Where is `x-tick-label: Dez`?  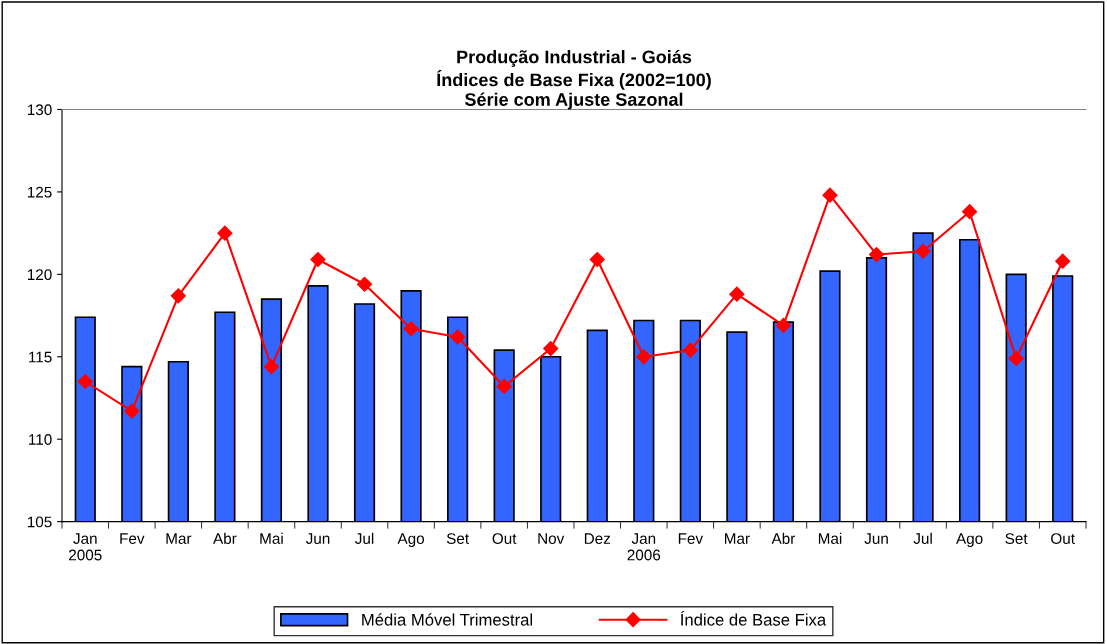
x-tick-label: Dez is located at coordinates (597, 538).